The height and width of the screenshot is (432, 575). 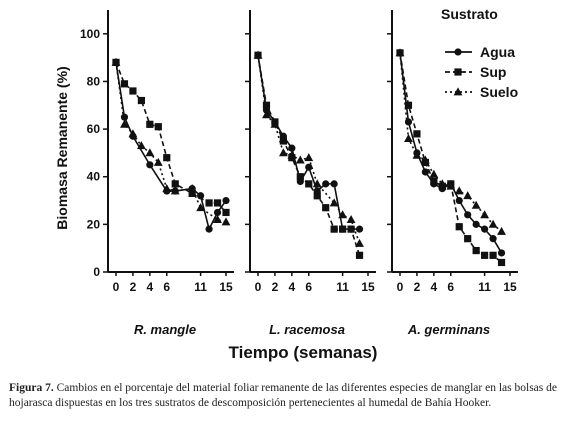 I want to click on y-tick-label: 80, so click(x=94, y=81).